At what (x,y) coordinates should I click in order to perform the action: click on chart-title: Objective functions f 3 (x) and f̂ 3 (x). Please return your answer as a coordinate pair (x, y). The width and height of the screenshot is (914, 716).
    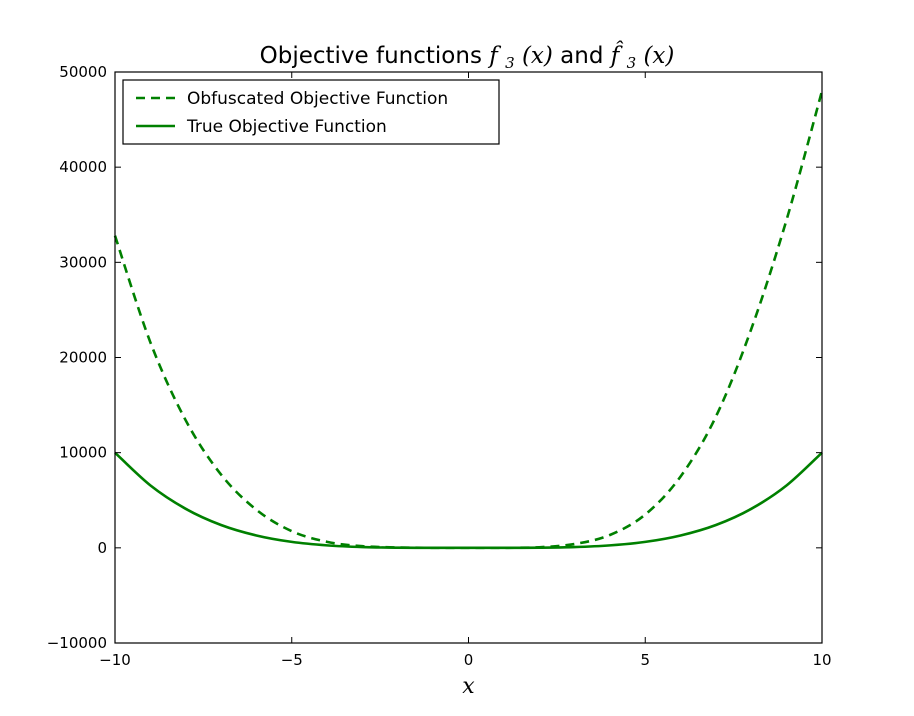
    Looking at the image, I should click on (467, 58).